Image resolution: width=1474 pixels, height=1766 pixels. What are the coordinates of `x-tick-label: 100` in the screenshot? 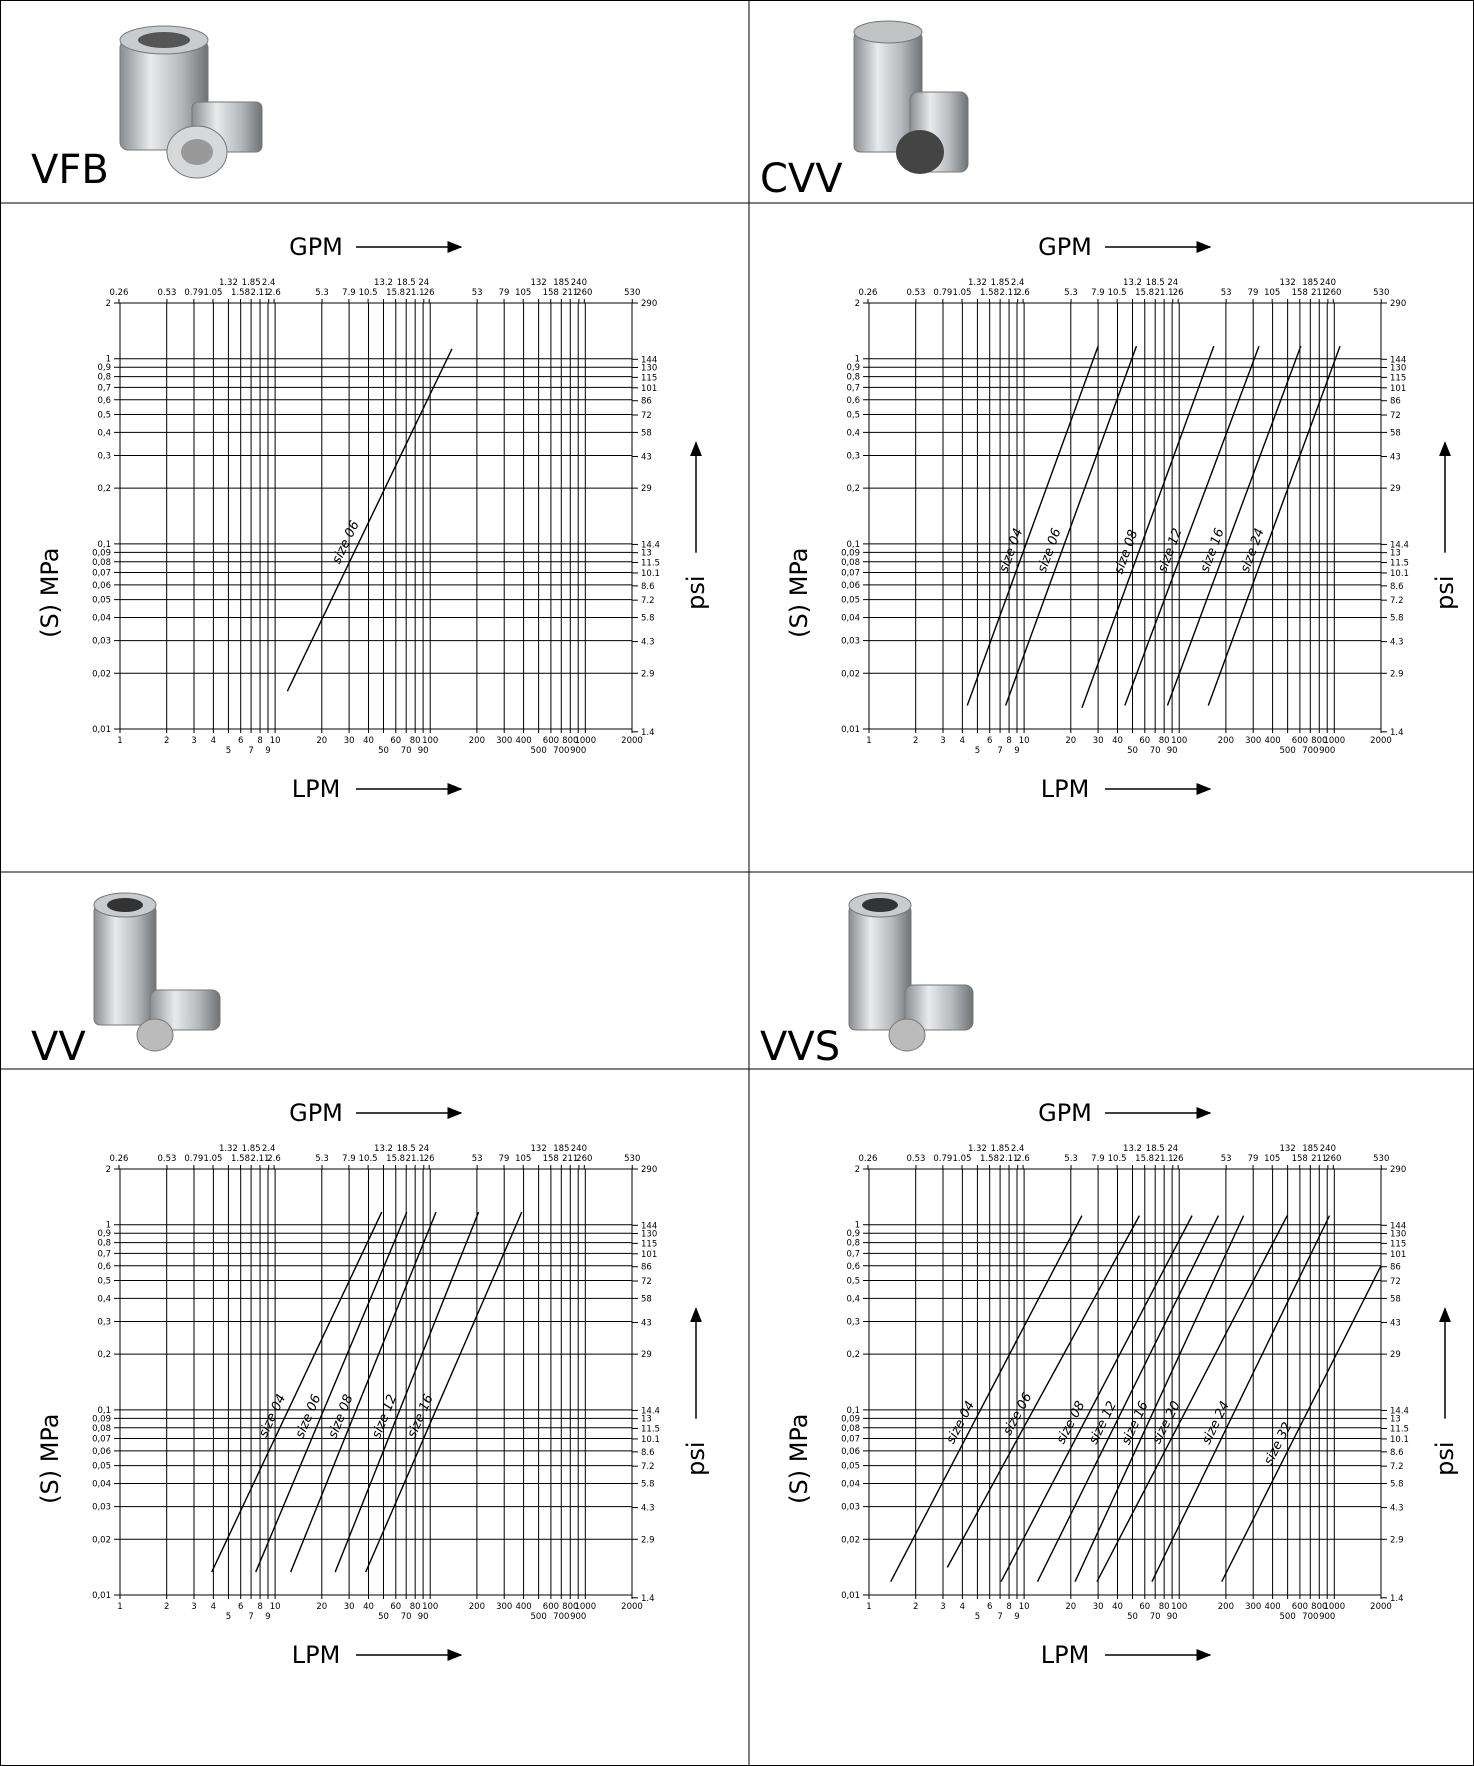 It's located at (430, 741).